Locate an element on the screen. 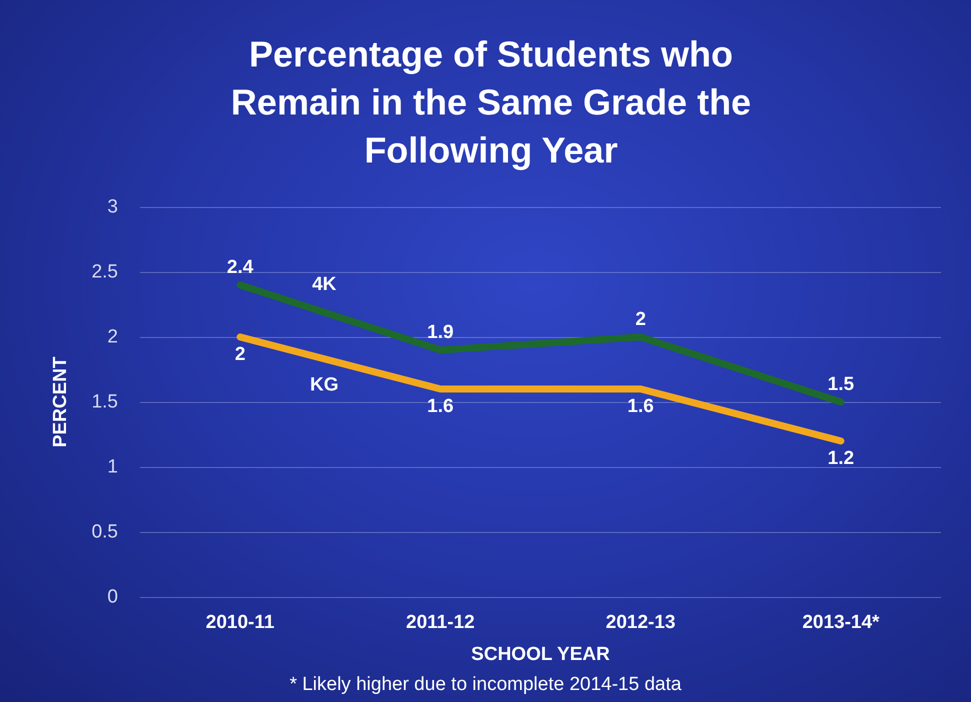 This screenshot has width=971, height=702. x-tick-label: 2010-11 is located at coordinates (240, 622).